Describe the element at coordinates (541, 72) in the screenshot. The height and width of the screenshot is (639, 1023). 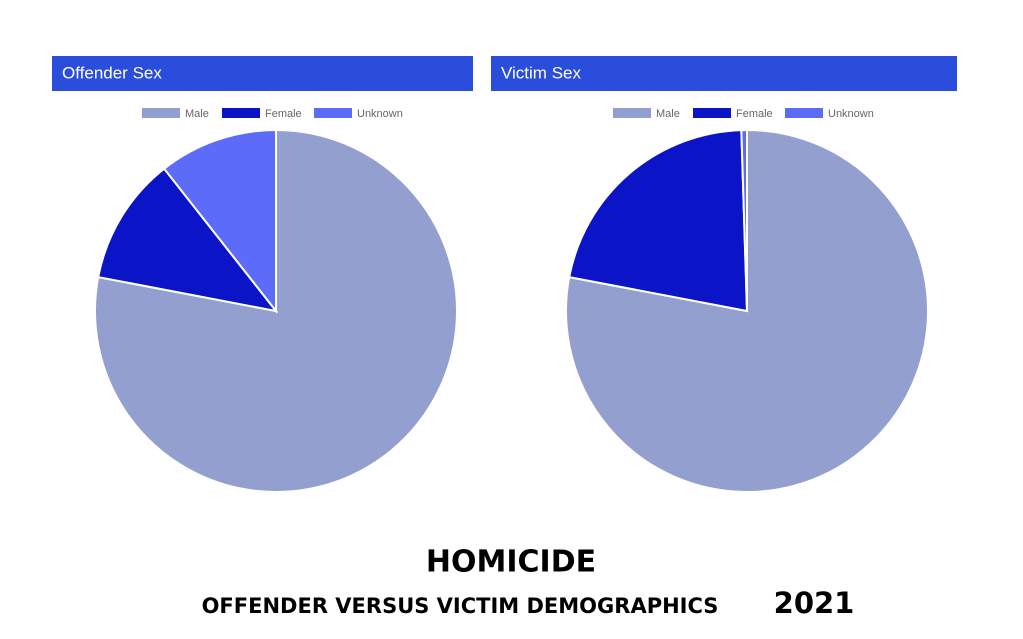
I see `panel-title: Victim Sex` at that location.